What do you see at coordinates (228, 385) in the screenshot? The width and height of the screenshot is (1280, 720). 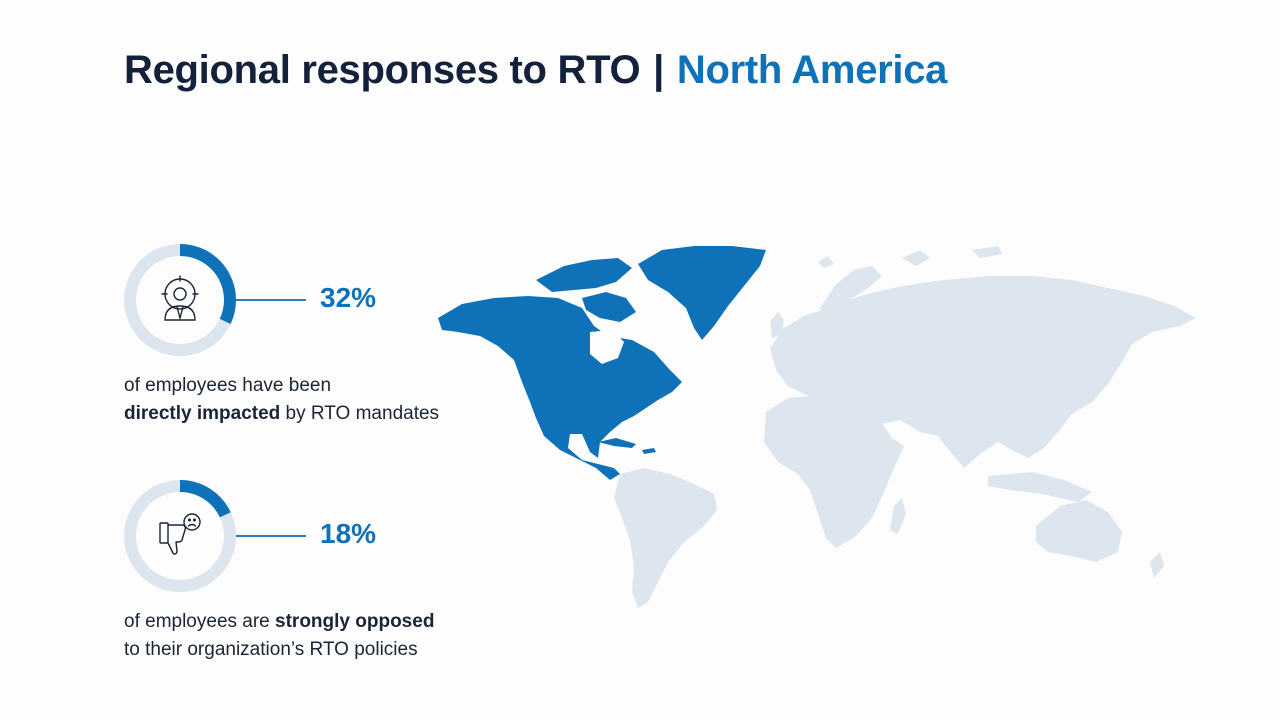 I see `caption-line: of employees have been` at bounding box center [228, 385].